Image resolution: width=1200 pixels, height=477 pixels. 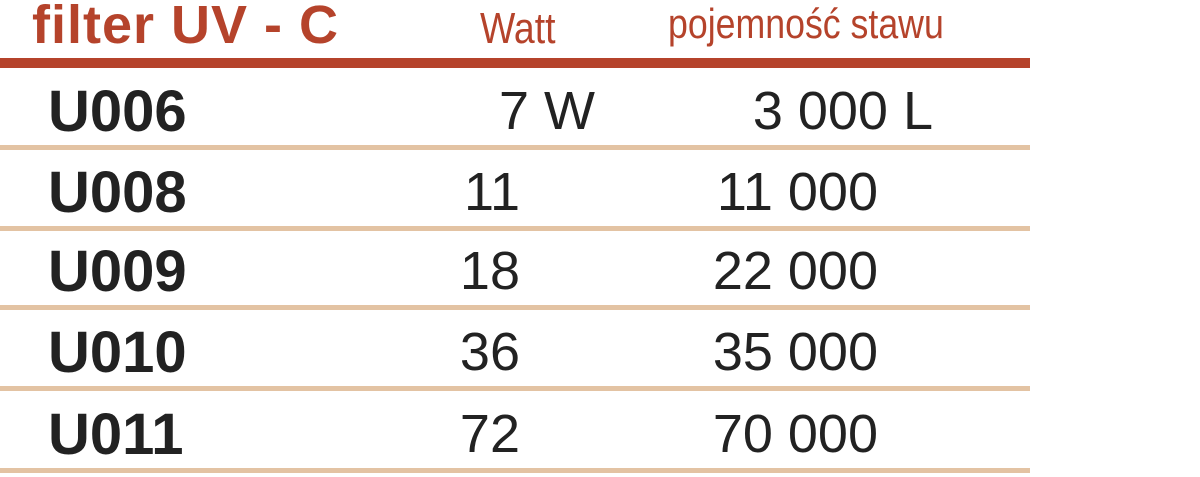 I want to click on table-row: U011 72 70 000, so click(x=515, y=433).